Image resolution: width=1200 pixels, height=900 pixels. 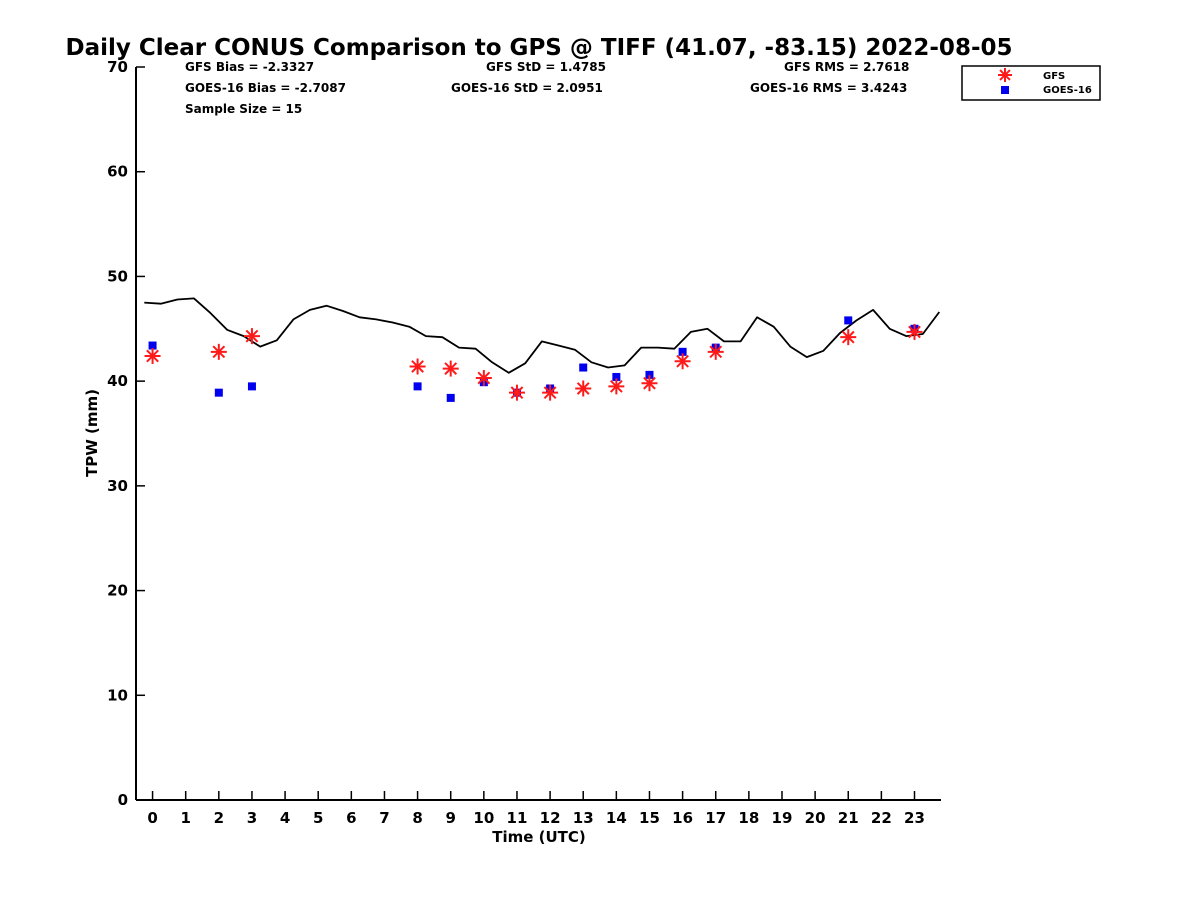 What do you see at coordinates (117, 695) in the screenshot?
I see `y-tick-label: 10` at bounding box center [117, 695].